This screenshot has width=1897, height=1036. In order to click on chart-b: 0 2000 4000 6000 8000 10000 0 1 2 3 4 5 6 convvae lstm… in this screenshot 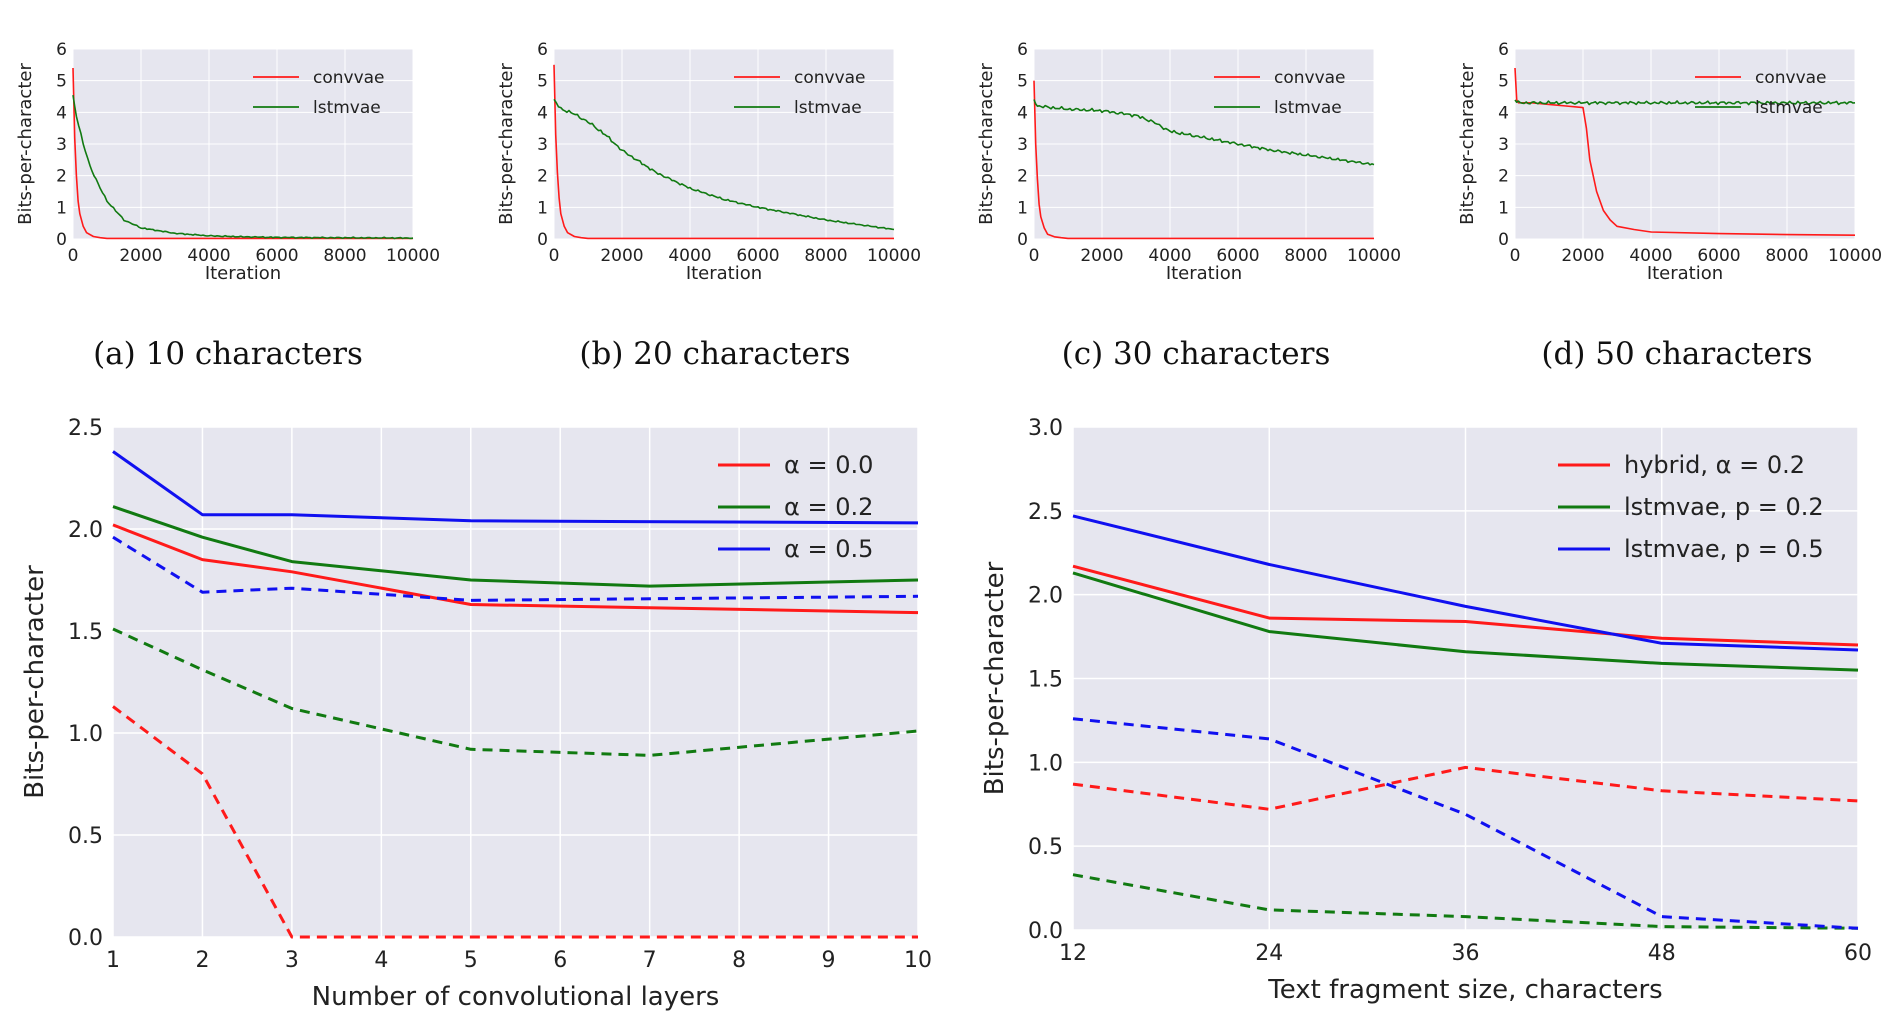, I will do `click(708, 206)`.